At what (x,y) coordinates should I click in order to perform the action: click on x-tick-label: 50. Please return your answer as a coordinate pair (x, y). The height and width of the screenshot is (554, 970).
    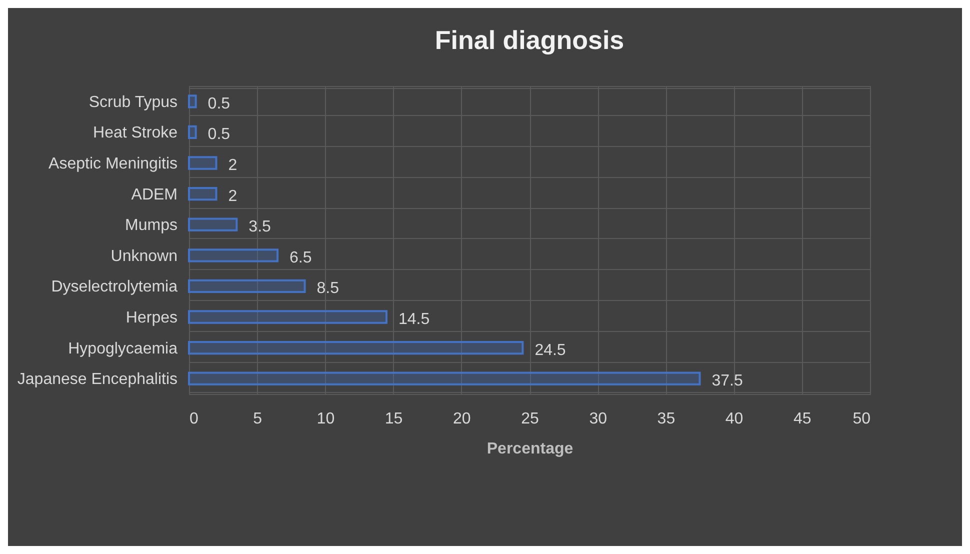
    Looking at the image, I should click on (861, 419).